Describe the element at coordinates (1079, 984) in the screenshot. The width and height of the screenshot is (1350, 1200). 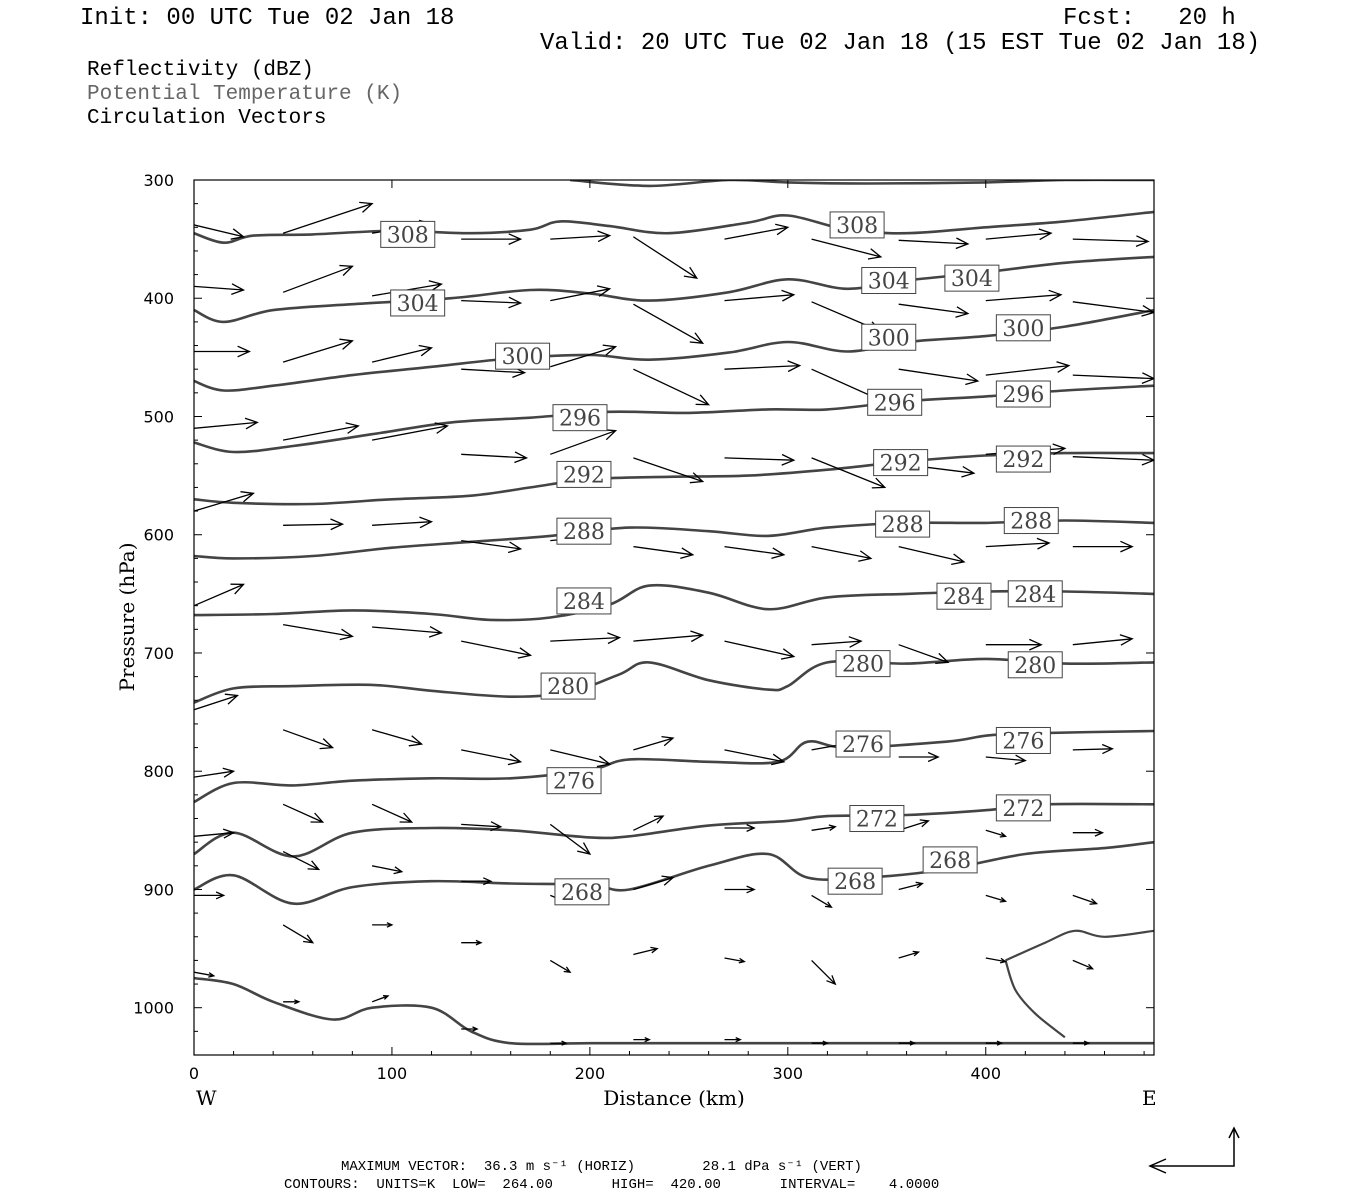
I see `reflectivity-contours` at that location.